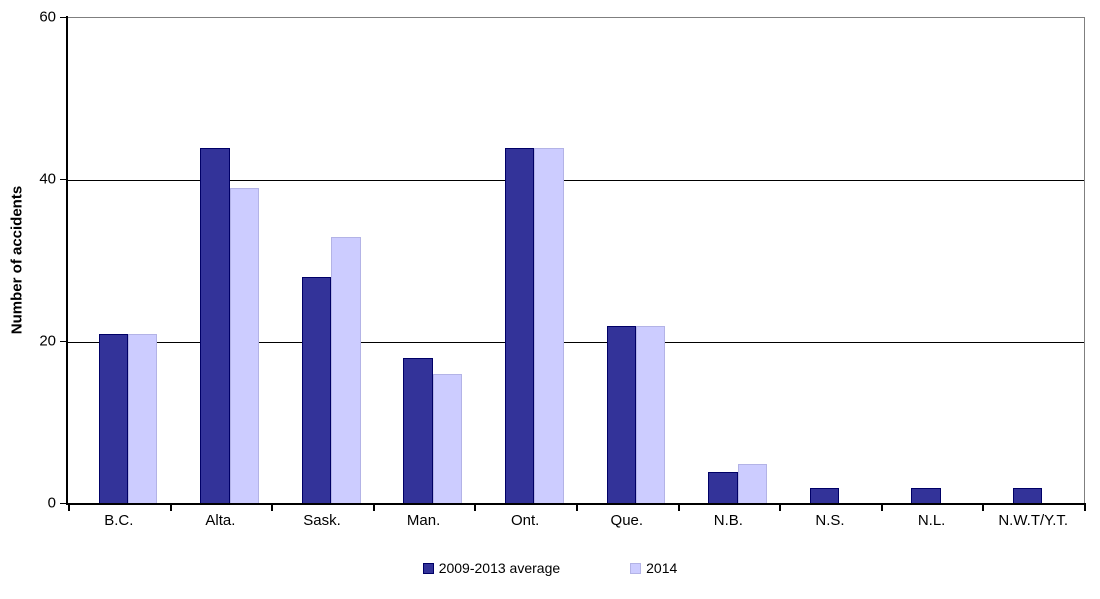 Image resolution: width=1100 pixels, height=599 pixels. I want to click on bar-2014-que, so click(650, 414).